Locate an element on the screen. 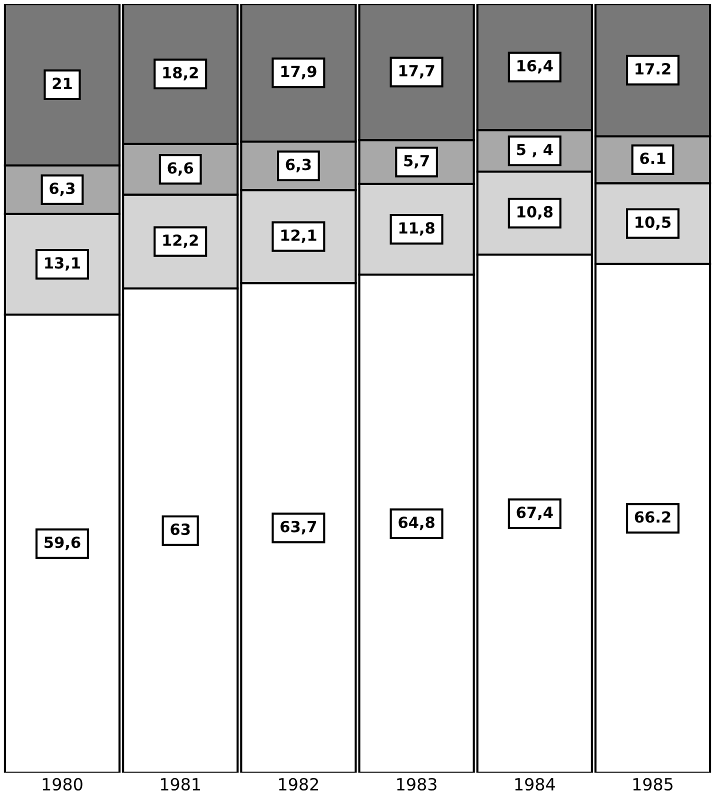 The height and width of the screenshot is (805, 715). data-label: 63,7 is located at coordinates (298, 527).